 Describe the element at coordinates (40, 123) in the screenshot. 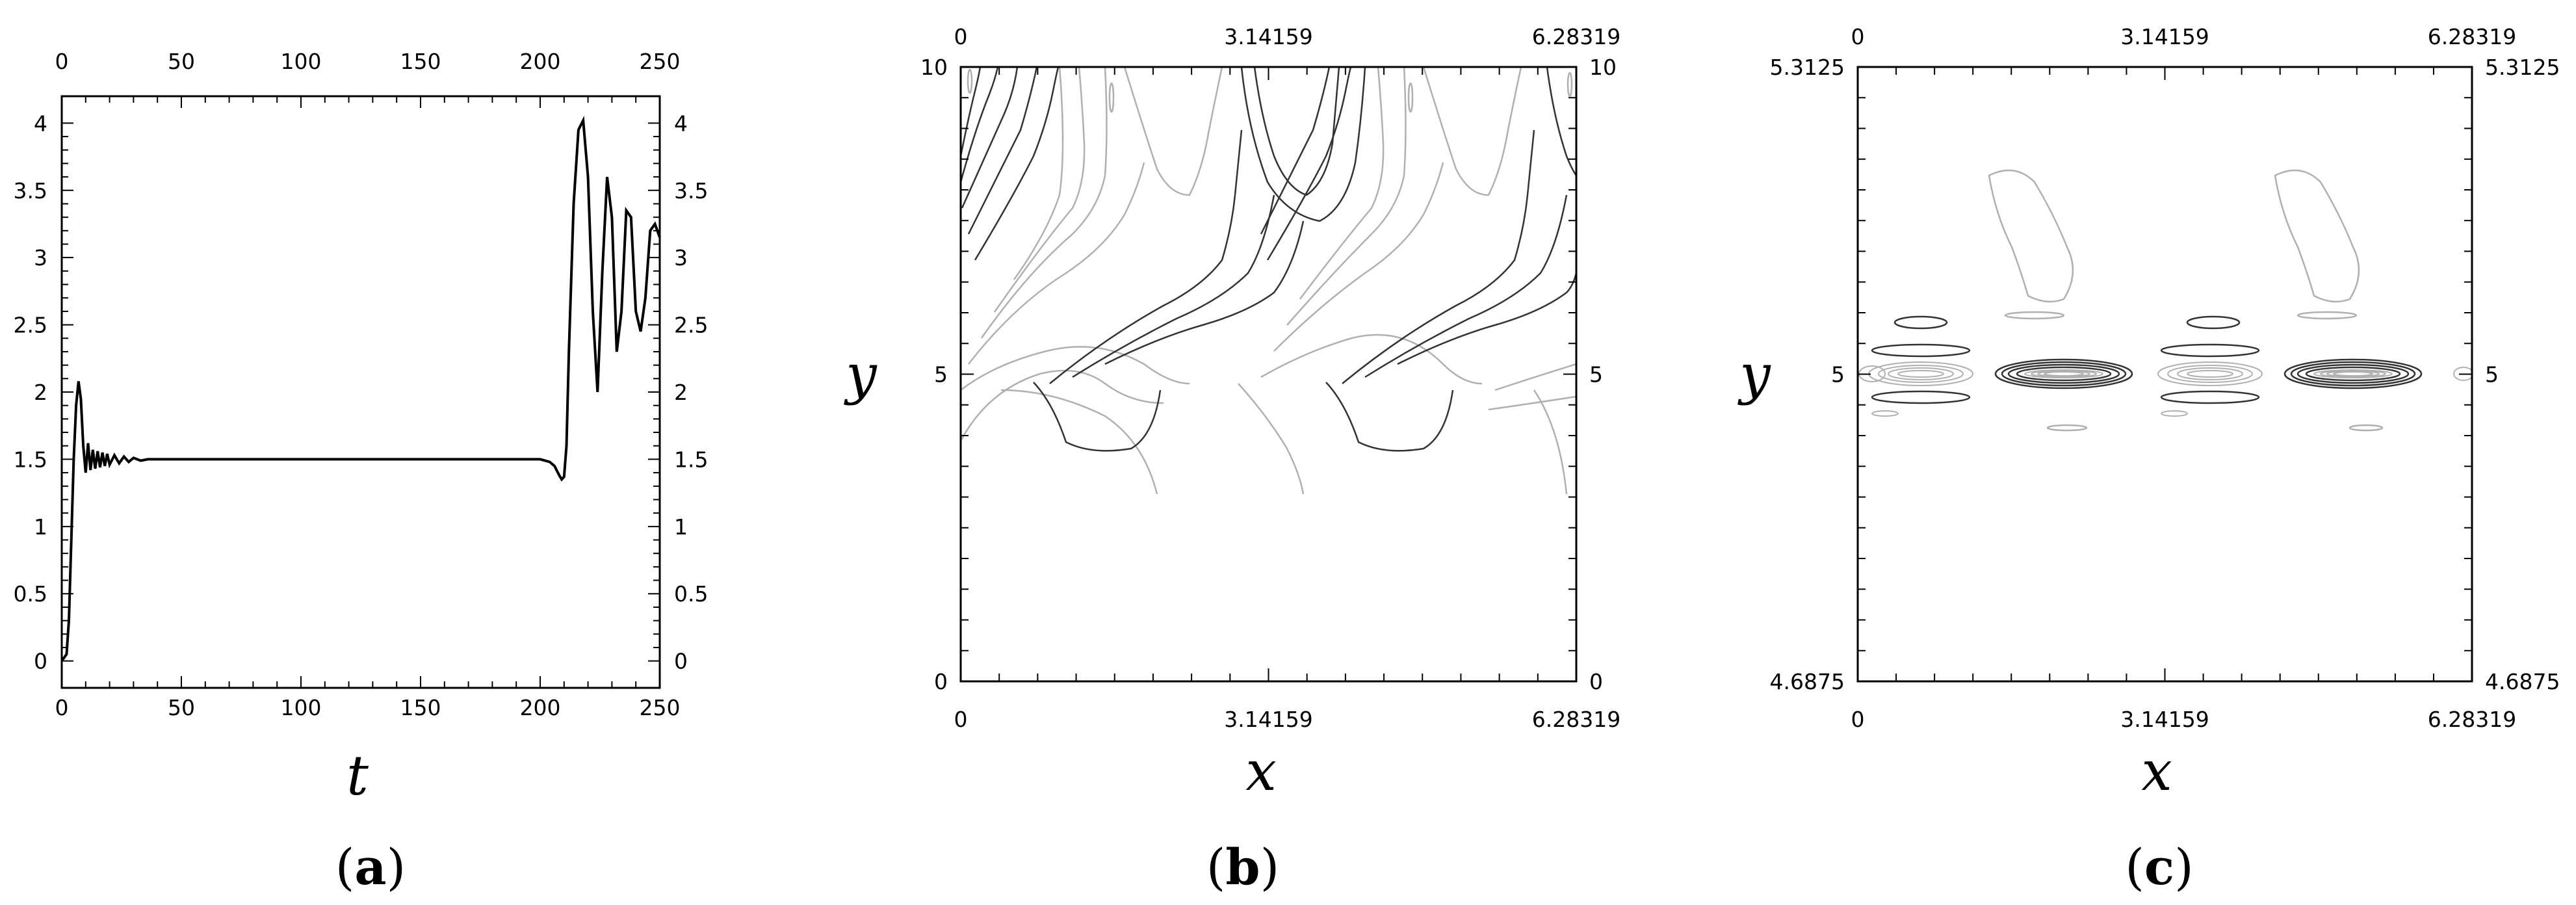

I see `y-tick-label-left: 4` at that location.